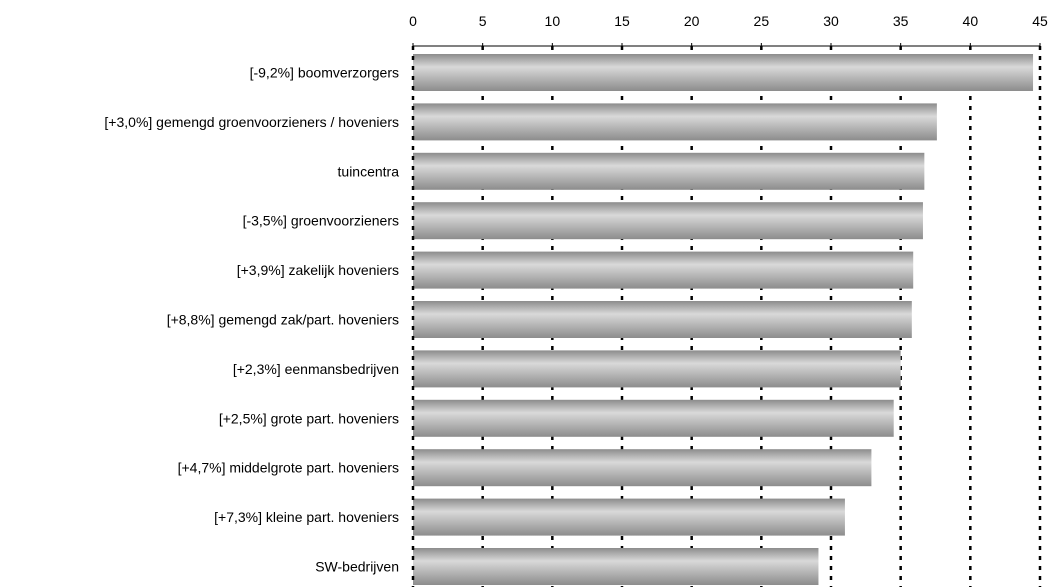 This screenshot has width=1056, height=587. What do you see at coordinates (321, 221) in the screenshot?
I see `category-label-3: [-3,5%] groenvoorzieners` at bounding box center [321, 221].